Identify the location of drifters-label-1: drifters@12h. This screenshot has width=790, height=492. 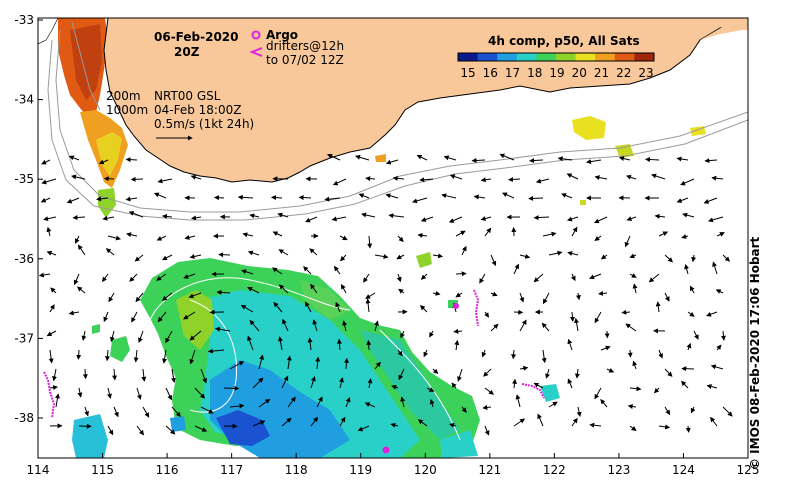
(305, 46).